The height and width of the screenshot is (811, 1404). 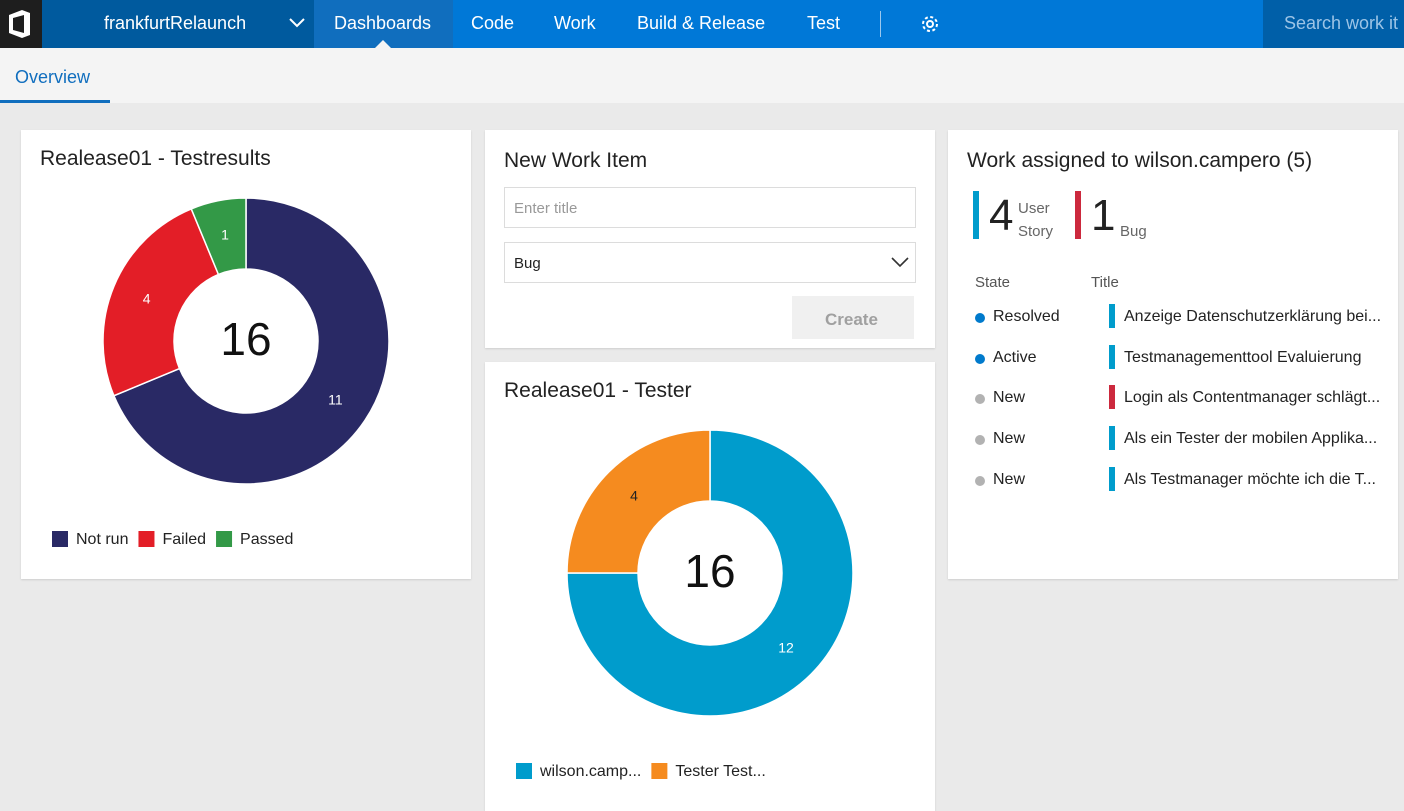 I want to click on logo-icon, so click(x=21, y=24).